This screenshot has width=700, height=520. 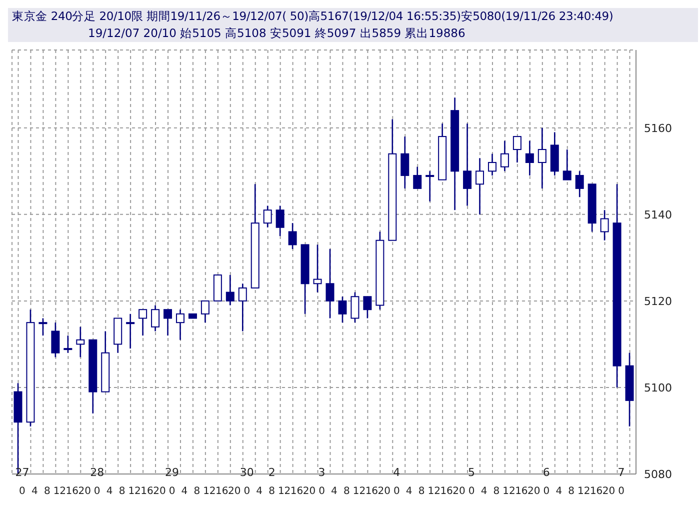 What do you see at coordinates (97, 481) in the screenshot?
I see `x-tick-label: 28 0` at bounding box center [97, 481].